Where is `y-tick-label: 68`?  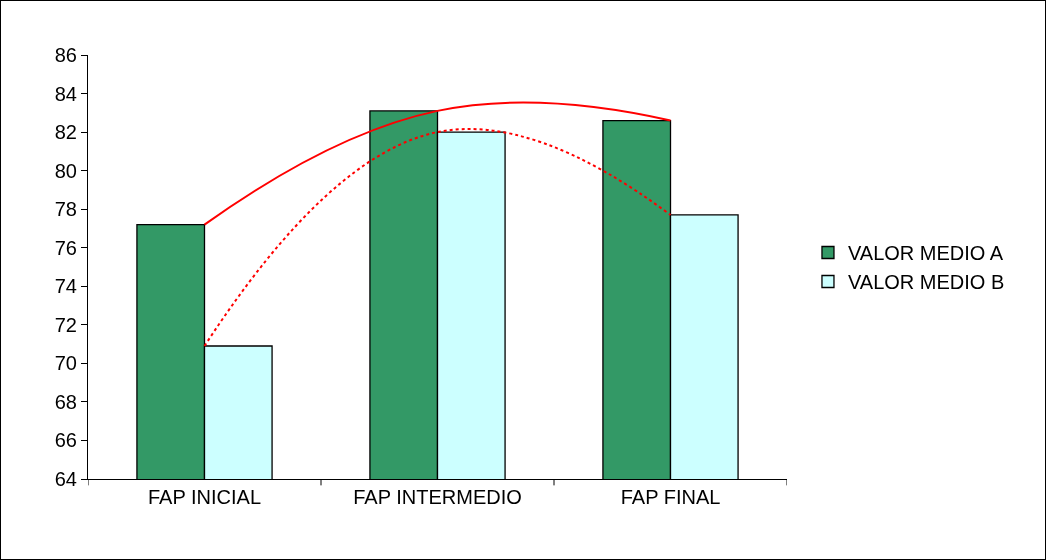 y-tick-label: 68 is located at coordinates (65, 401).